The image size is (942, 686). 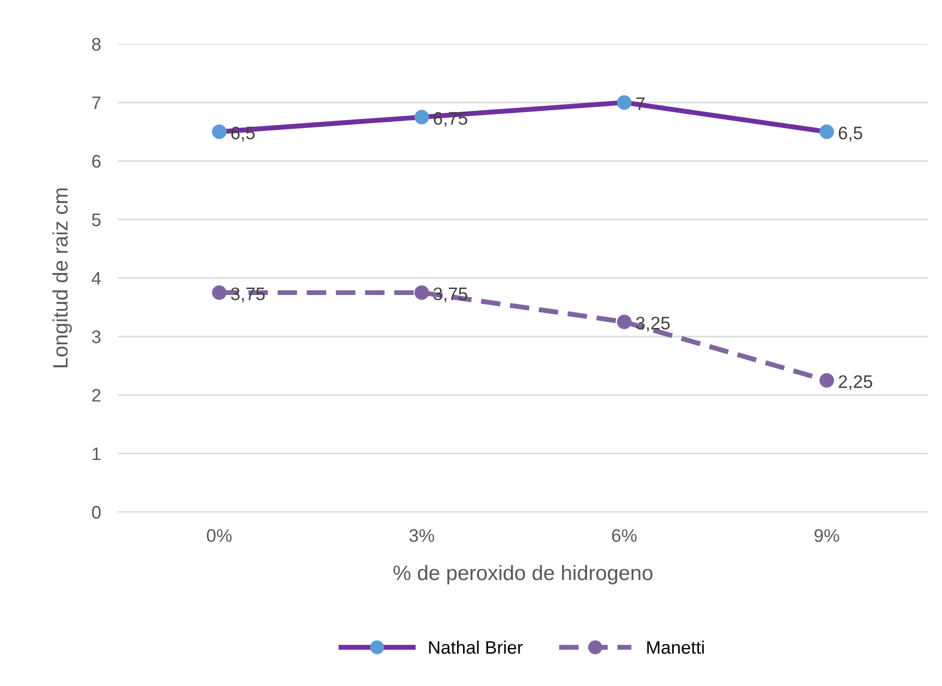 What do you see at coordinates (96, 220) in the screenshot?
I see `y-tick-label: 5` at bounding box center [96, 220].